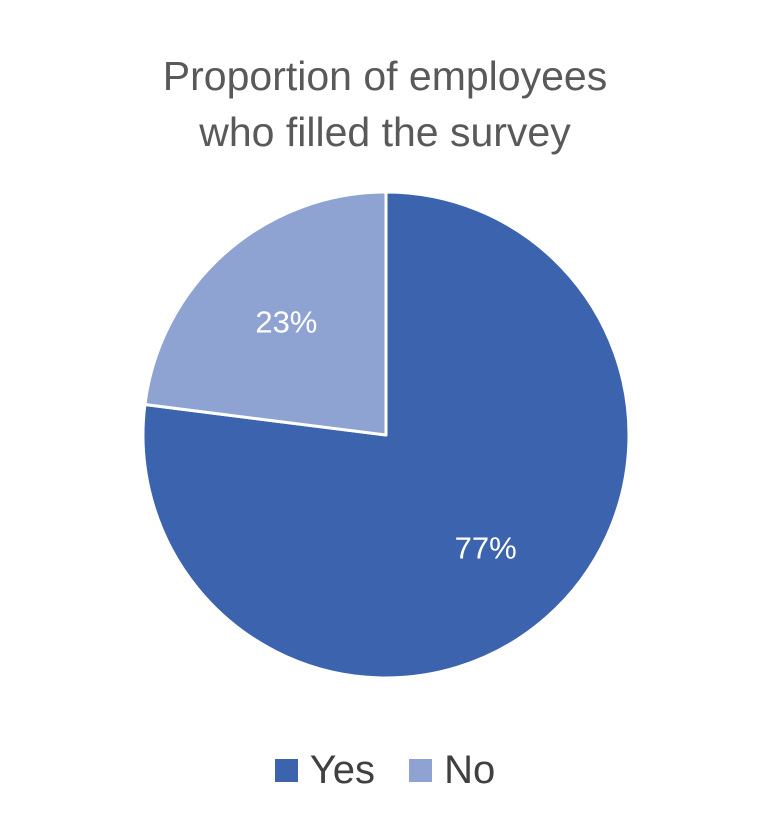 The image size is (770, 827). I want to click on legend-item-no: No, so click(452, 770).